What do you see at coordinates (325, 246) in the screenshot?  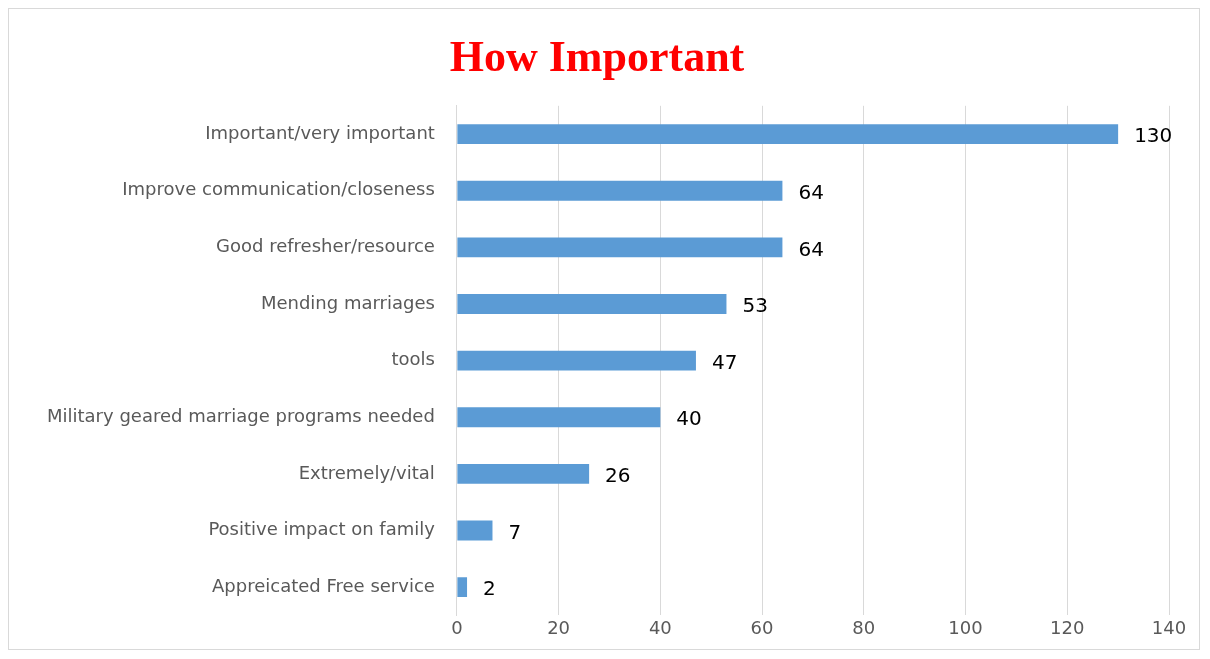 I see `y-tick-label: Good refresher/resource` at bounding box center [325, 246].